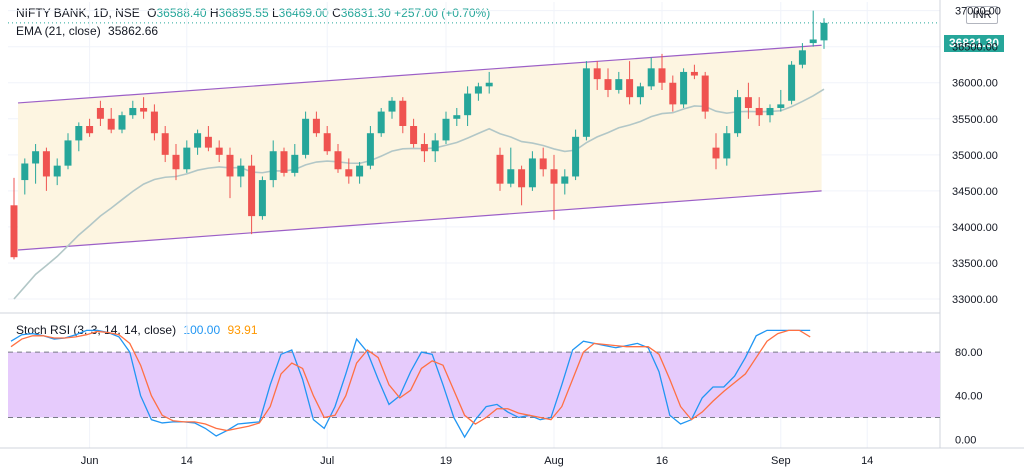 The image size is (1024, 471). Describe the element at coordinates (152, 13) in the screenshot. I see `open-label: O` at that location.